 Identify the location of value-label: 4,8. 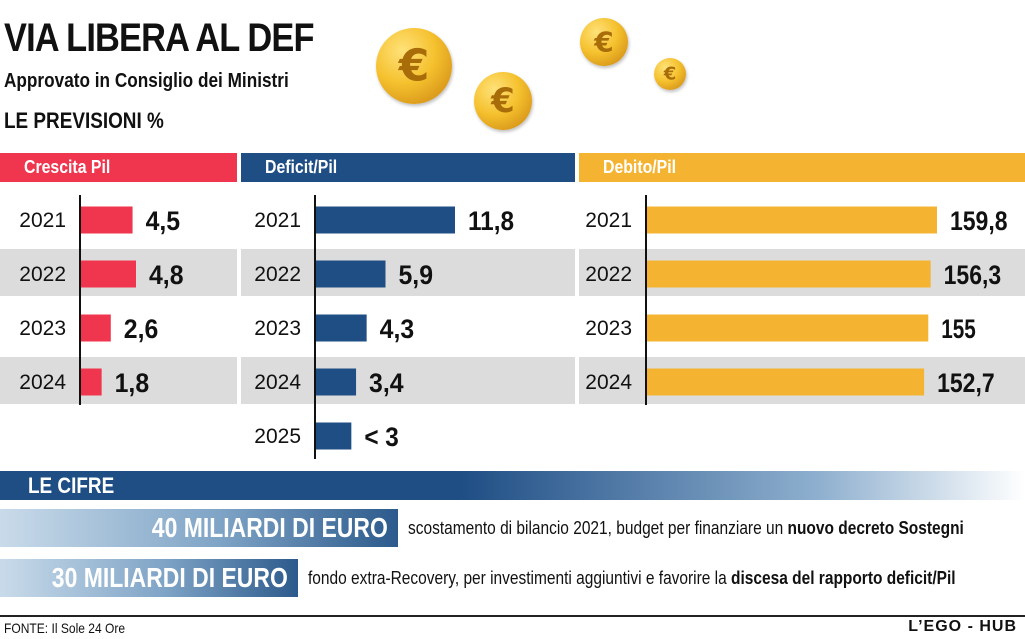
(166, 275).